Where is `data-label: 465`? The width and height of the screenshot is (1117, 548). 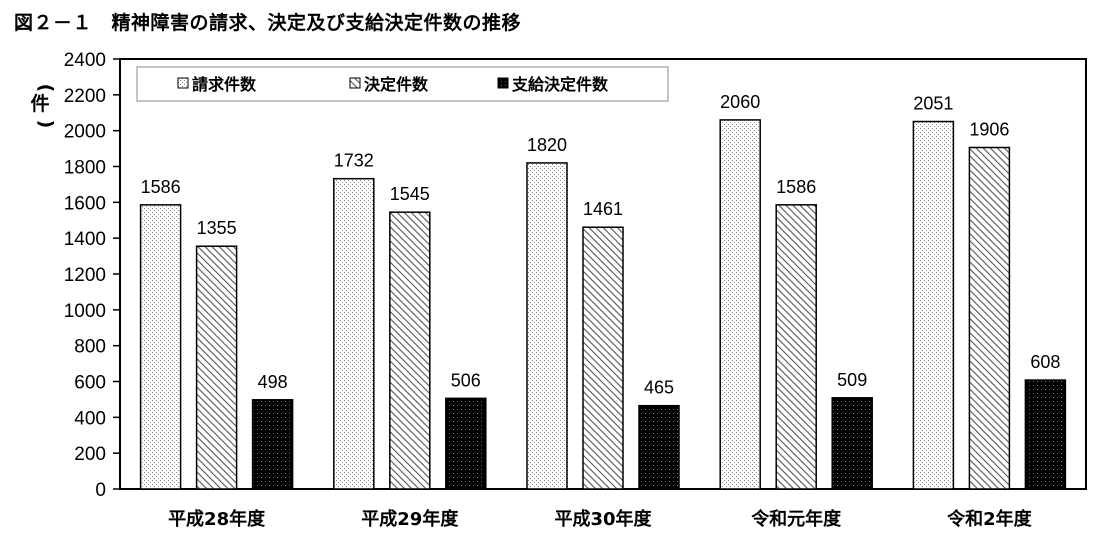 data-label: 465 is located at coordinates (659, 388).